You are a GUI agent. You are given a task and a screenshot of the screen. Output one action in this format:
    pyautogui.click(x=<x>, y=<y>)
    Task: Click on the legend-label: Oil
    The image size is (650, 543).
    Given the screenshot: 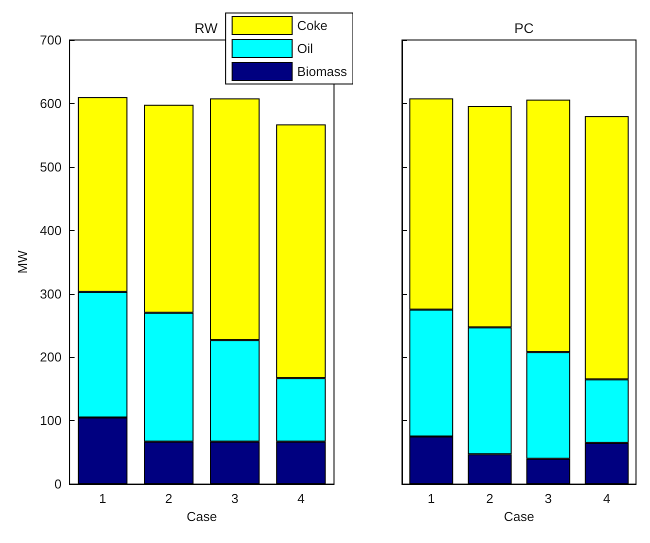 What is the action you would take?
    pyautogui.click(x=305, y=48)
    